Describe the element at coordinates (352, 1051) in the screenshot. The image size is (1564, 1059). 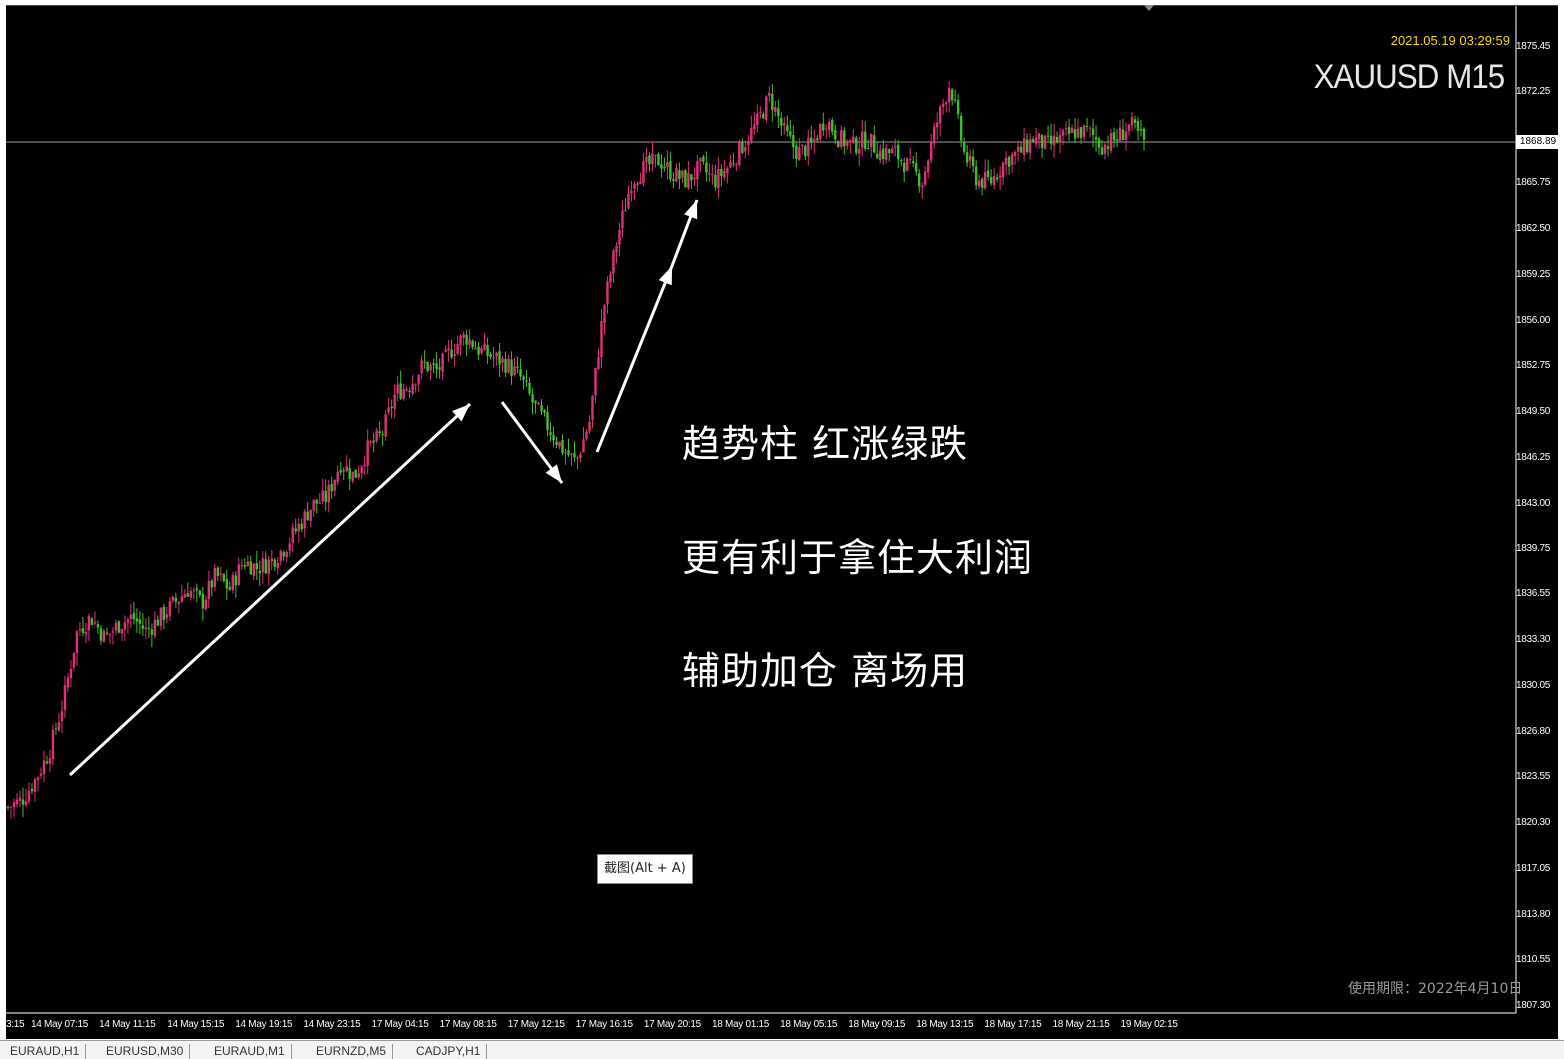
I see `tab-eurnzd-m5: EURNZD,M5` at that location.